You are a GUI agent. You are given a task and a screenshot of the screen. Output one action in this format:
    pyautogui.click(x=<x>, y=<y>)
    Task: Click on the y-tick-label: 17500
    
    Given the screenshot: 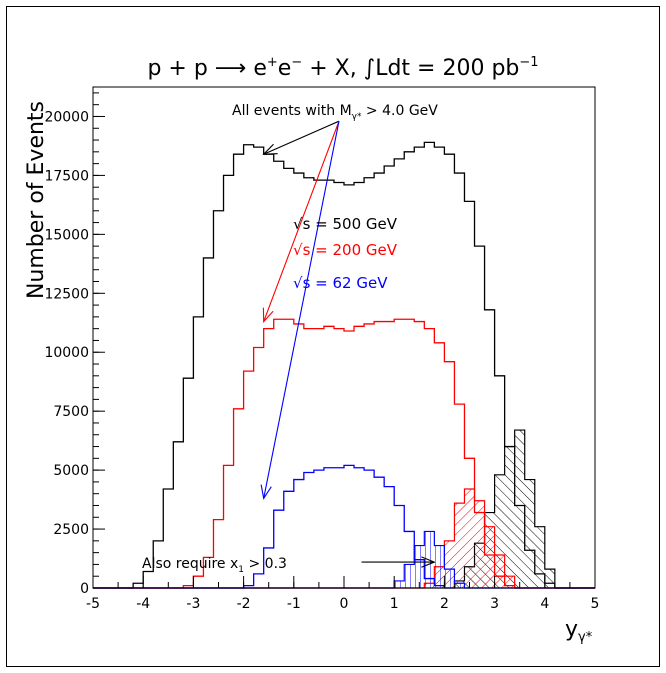 What is the action you would take?
    pyautogui.click(x=66, y=176)
    